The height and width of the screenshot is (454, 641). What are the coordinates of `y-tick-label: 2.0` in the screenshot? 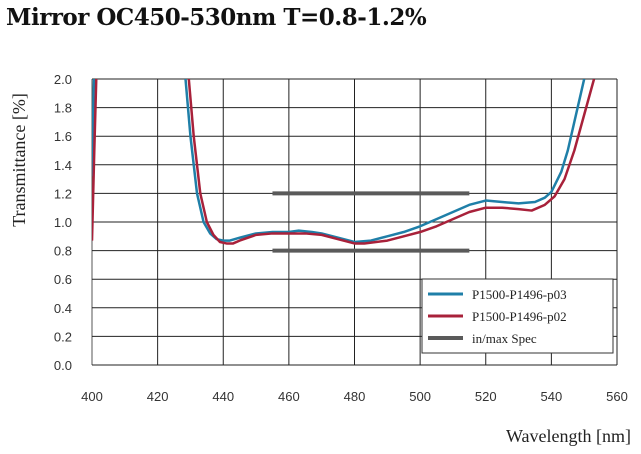 It's located at (63, 79).